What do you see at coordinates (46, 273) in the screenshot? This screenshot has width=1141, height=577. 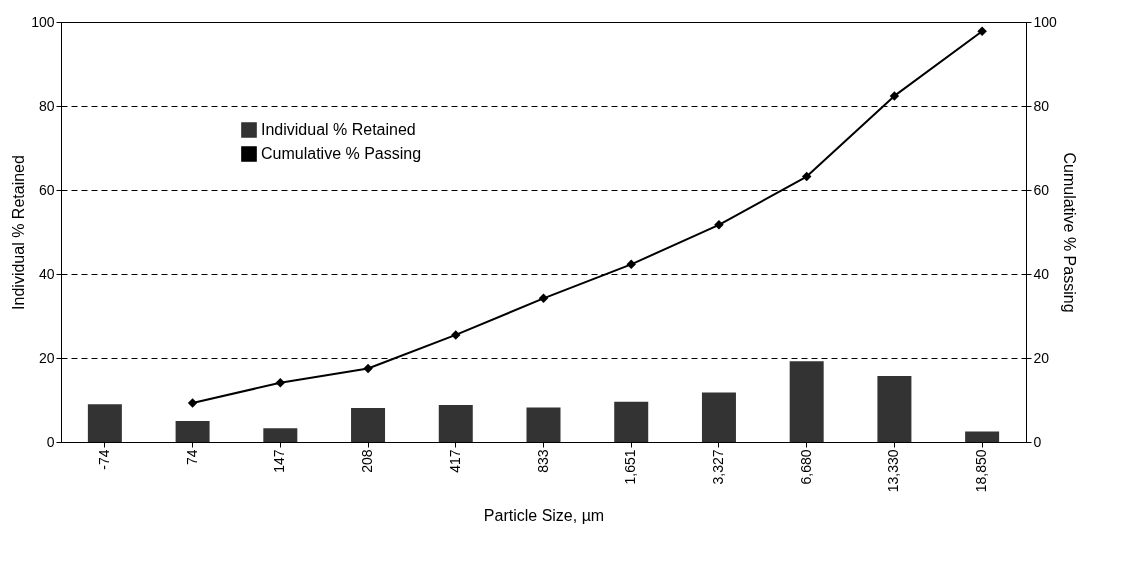 I see `y-tick-label: 40` at bounding box center [46, 273].